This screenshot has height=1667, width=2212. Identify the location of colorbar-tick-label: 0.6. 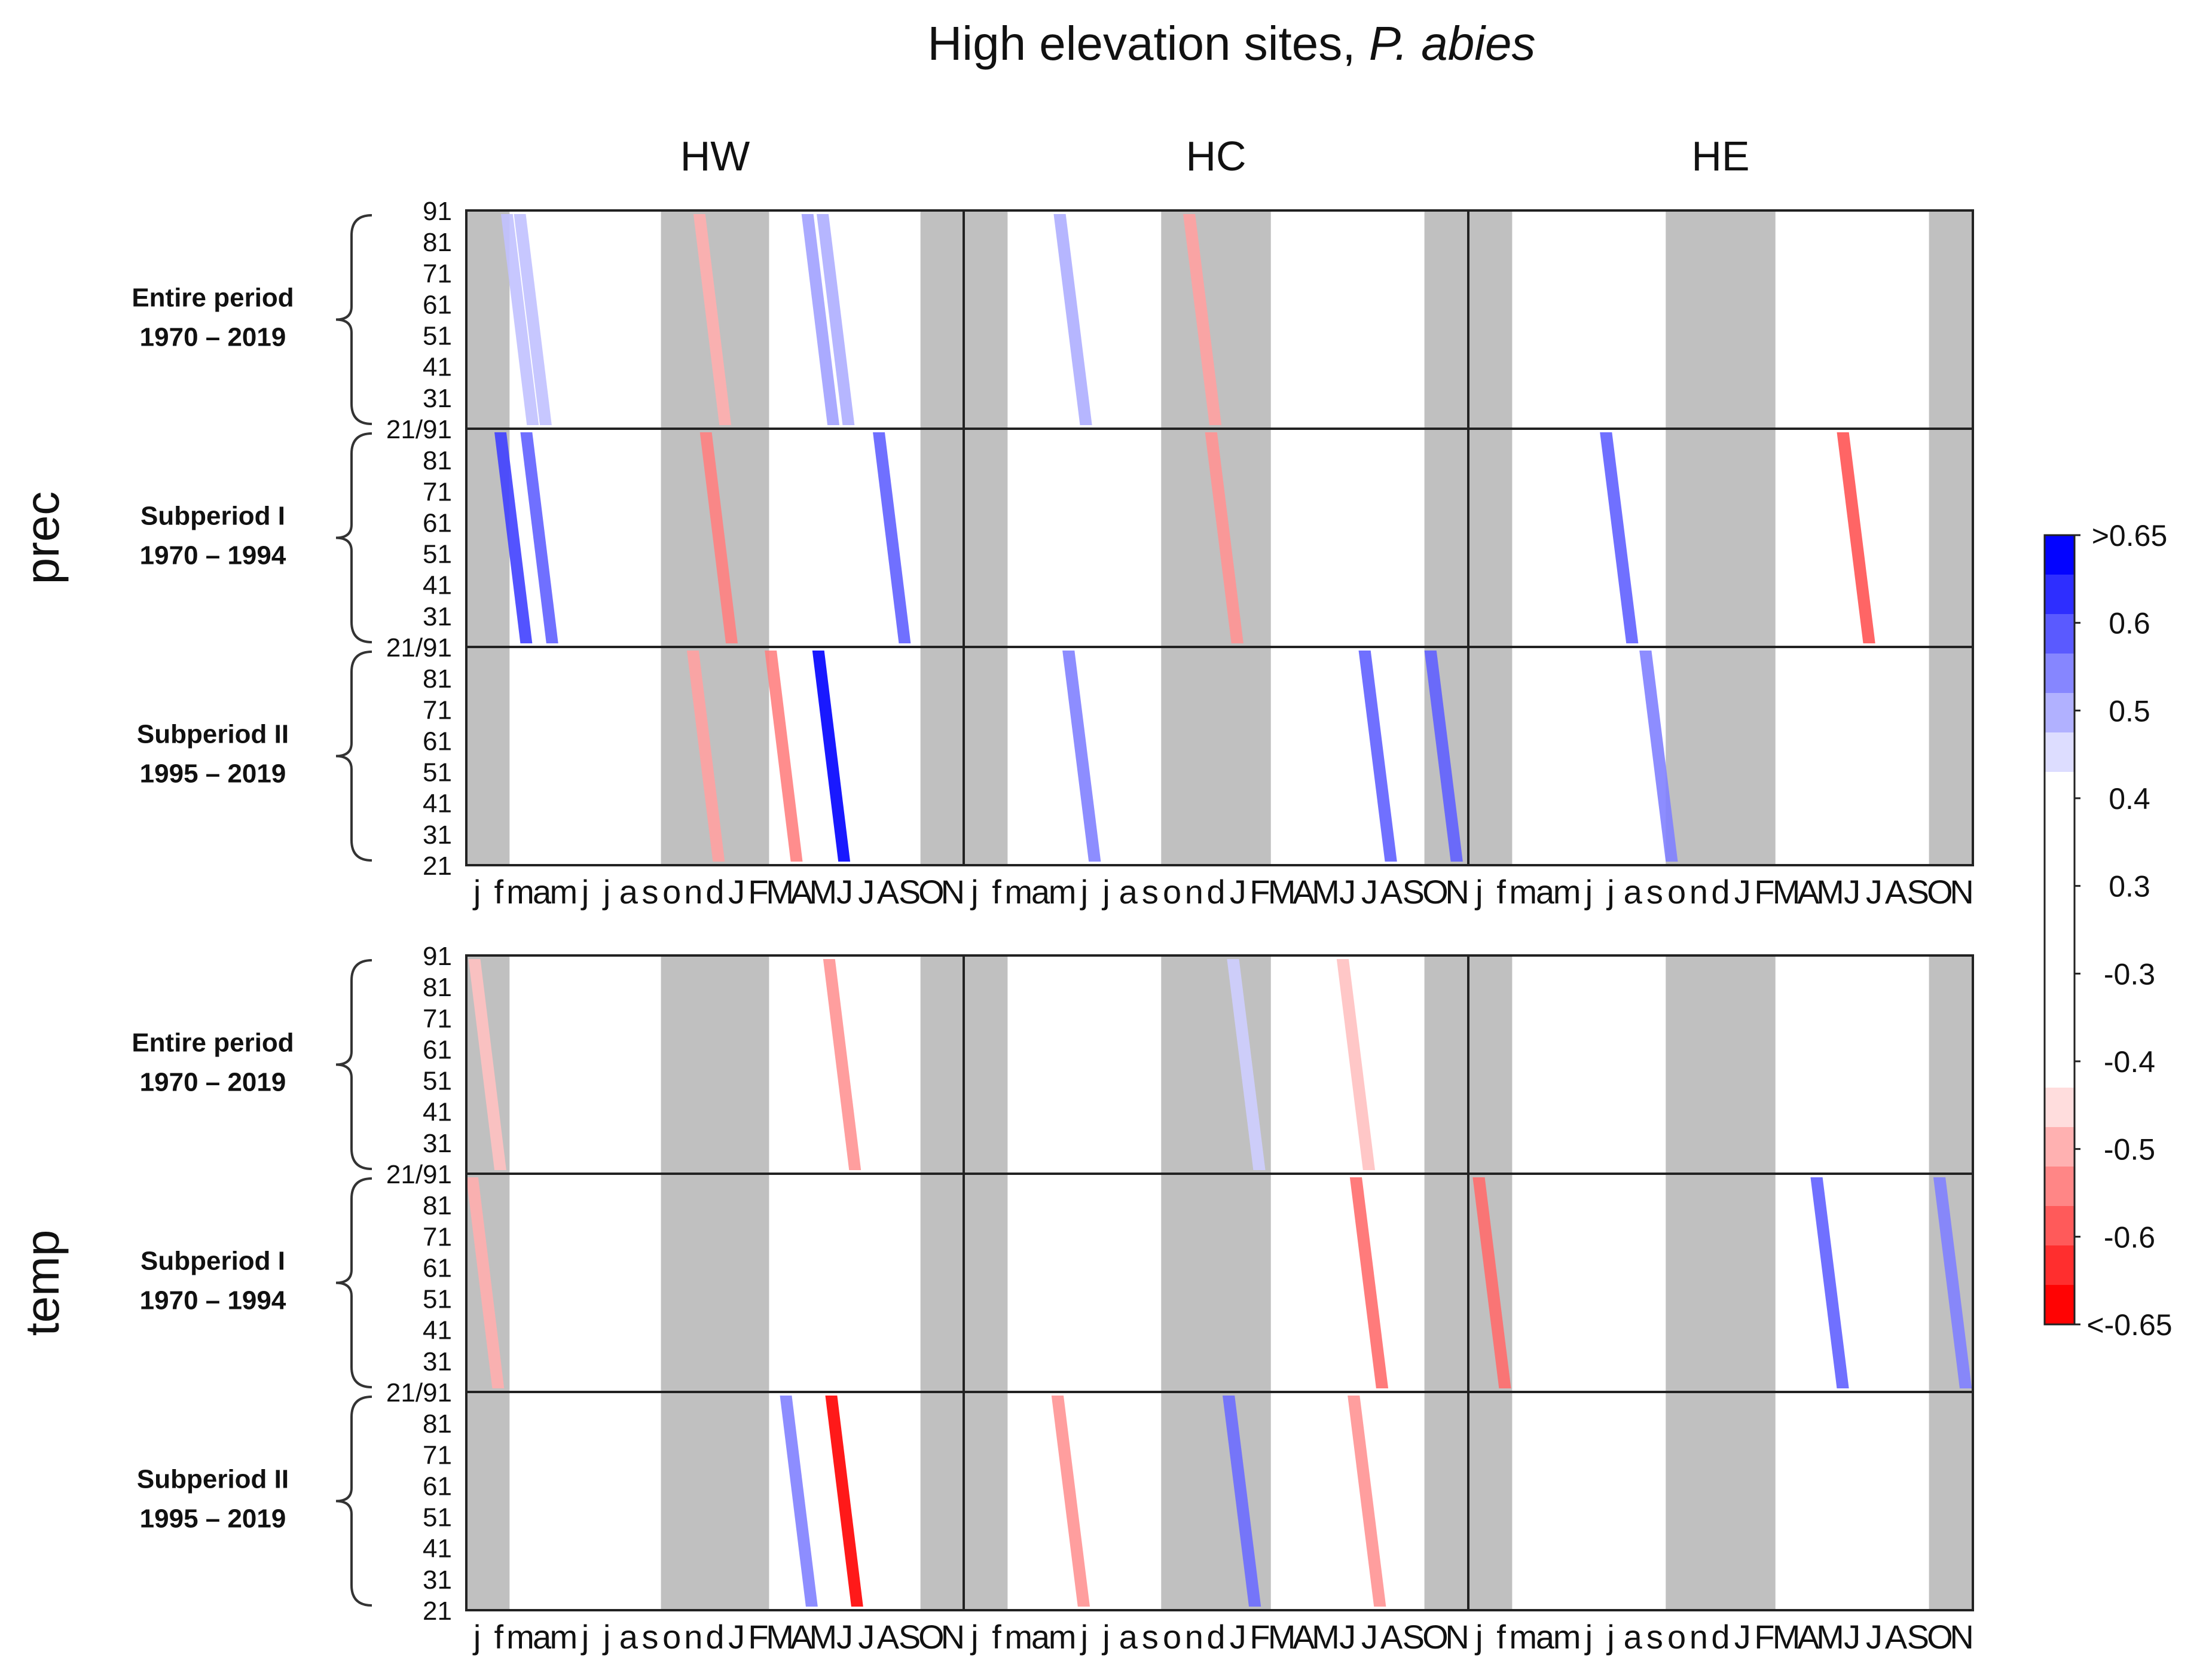
(2129, 623).